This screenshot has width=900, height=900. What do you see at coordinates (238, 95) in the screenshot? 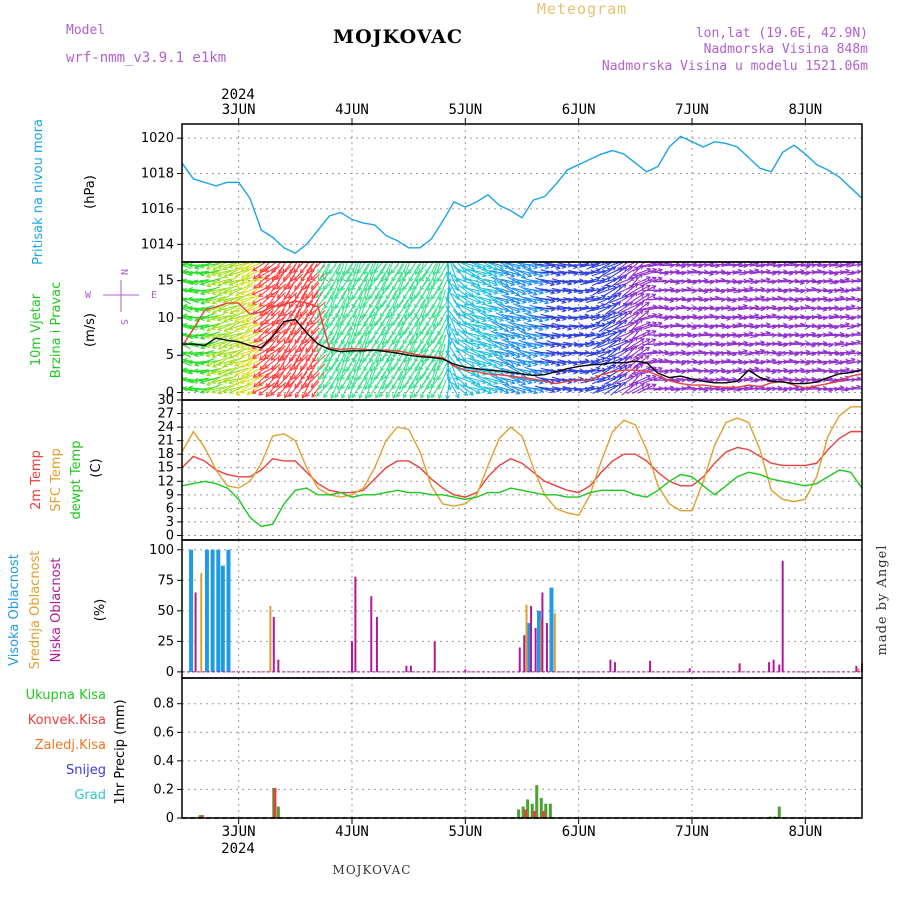
I see `year-top: 2024` at bounding box center [238, 95].